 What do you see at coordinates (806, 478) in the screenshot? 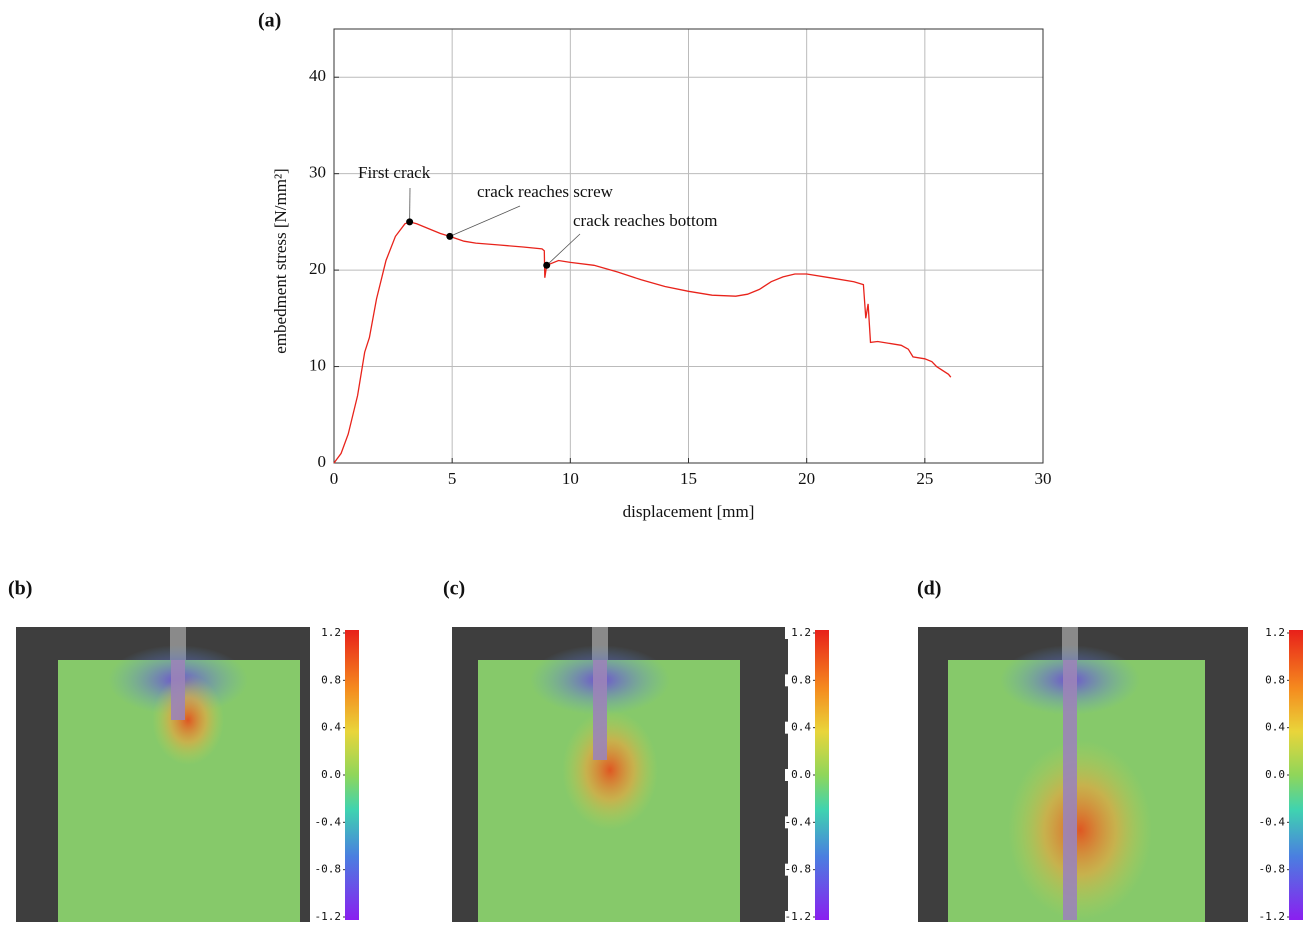
I see `x-tick-label: 20` at bounding box center [806, 478].